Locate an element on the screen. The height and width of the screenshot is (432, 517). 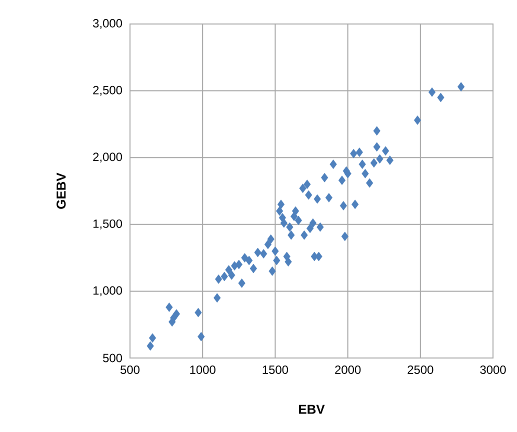
x-tick-label: 1000 is located at coordinates (203, 370).